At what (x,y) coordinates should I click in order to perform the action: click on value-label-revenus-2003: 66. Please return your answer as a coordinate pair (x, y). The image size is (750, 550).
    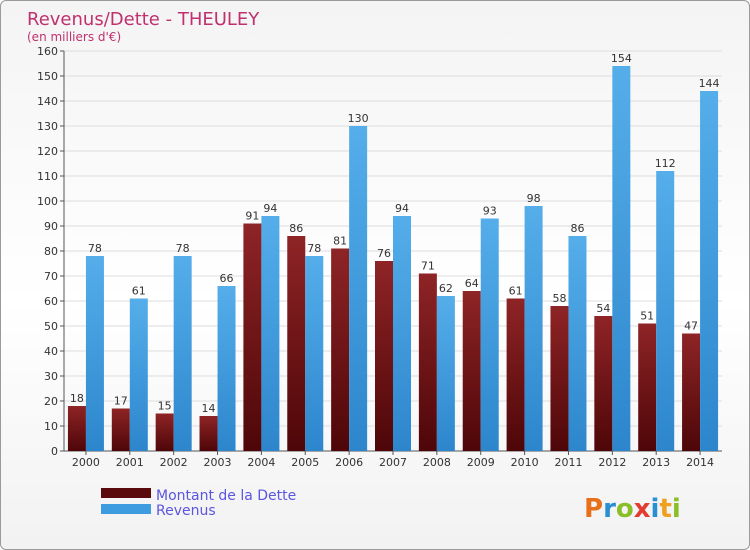
    Looking at the image, I should click on (227, 278).